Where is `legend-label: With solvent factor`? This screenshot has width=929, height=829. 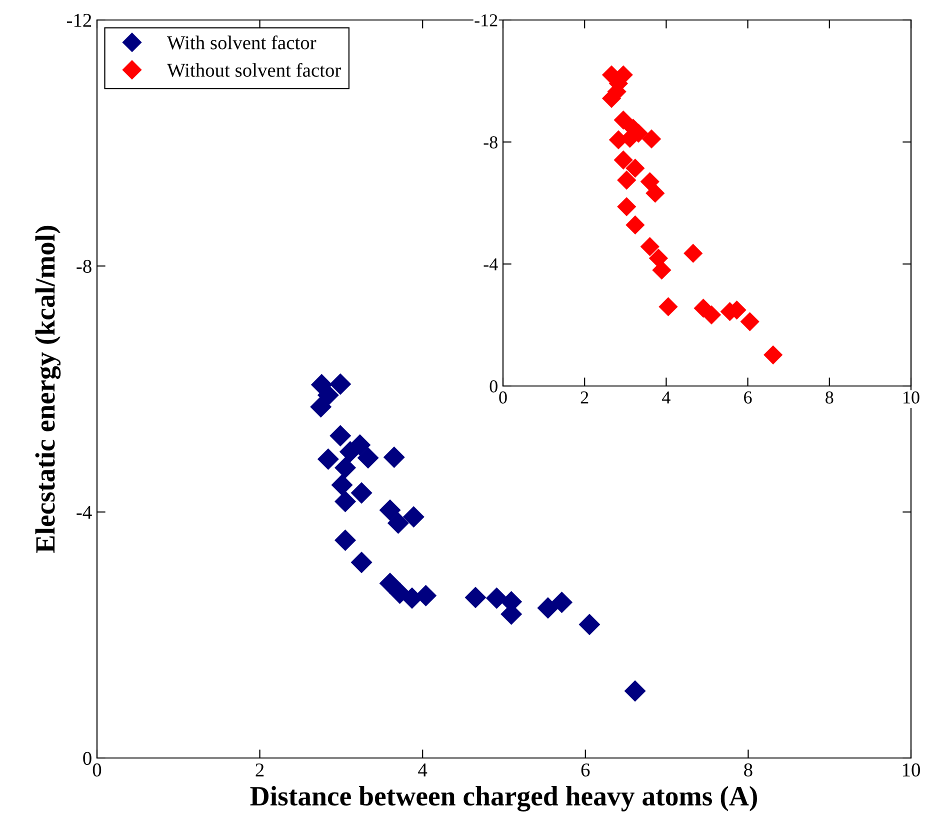 legend-label: With solvent factor is located at coordinates (241, 42).